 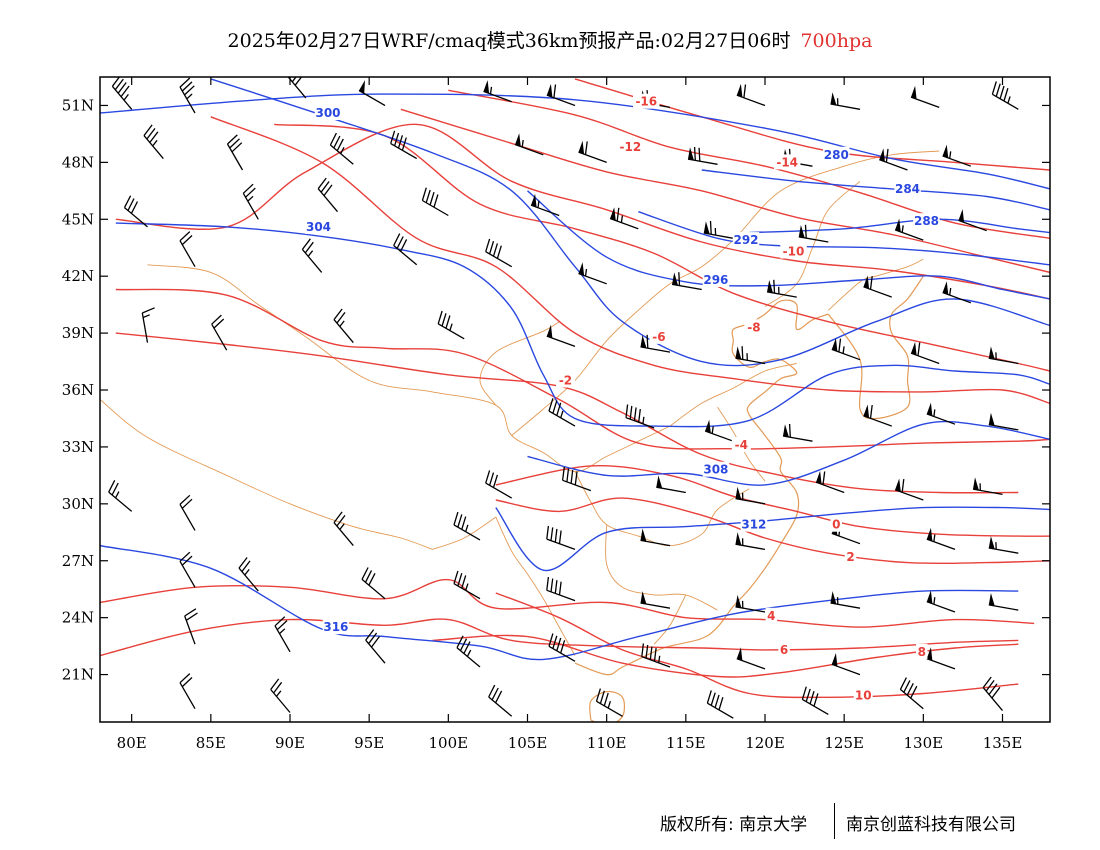 What do you see at coordinates (211, 743) in the screenshot?
I see `lon-tick-label: 85E` at bounding box center [211, 743].